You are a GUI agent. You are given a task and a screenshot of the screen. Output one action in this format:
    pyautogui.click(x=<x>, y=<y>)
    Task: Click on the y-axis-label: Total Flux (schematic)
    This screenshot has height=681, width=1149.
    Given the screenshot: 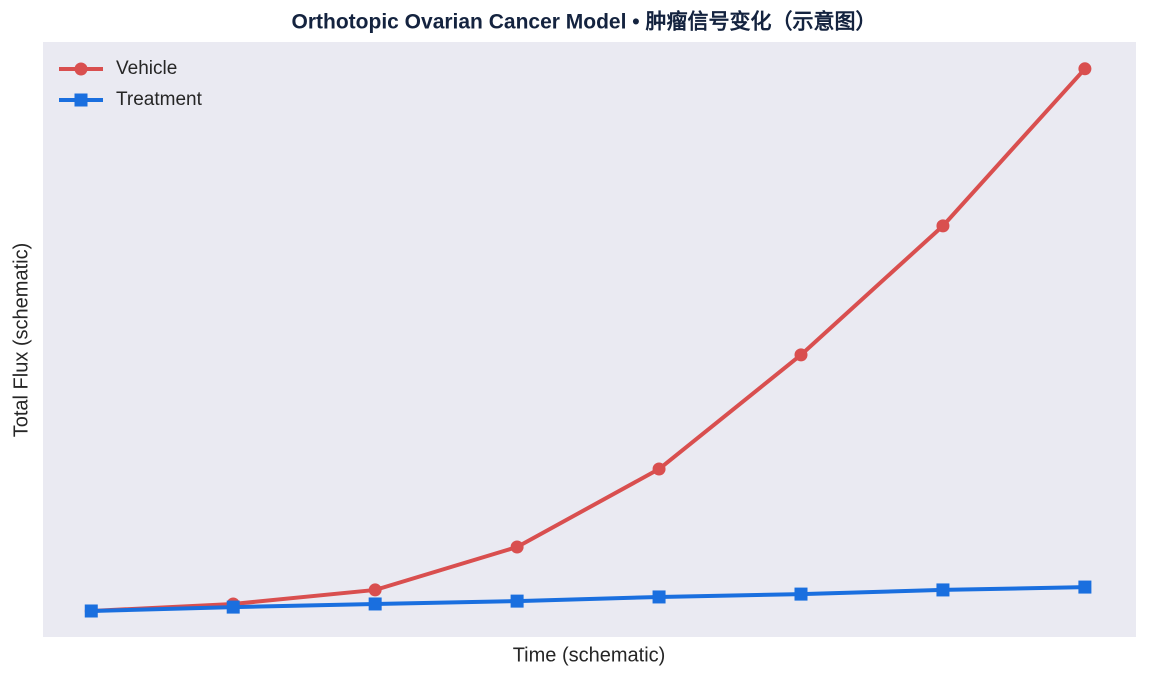 What is the action you would take?
    pyautogui.click(x=21, y=340)
    